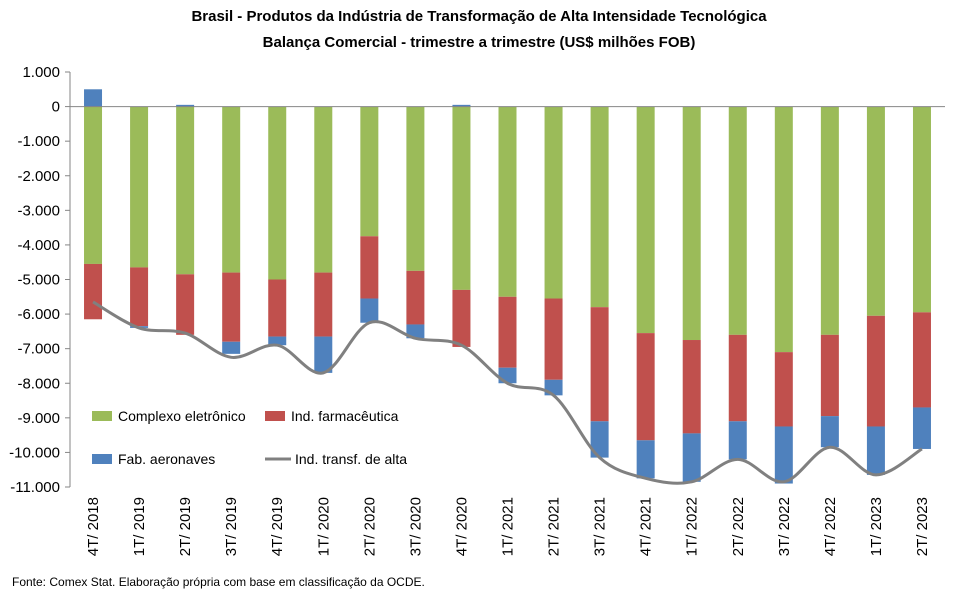 The height and width of the screenshot is (594, 958). Describe the element at coordinates (41, 72) in the screenshot. I see `y-tick-label: 1.000` at that location.